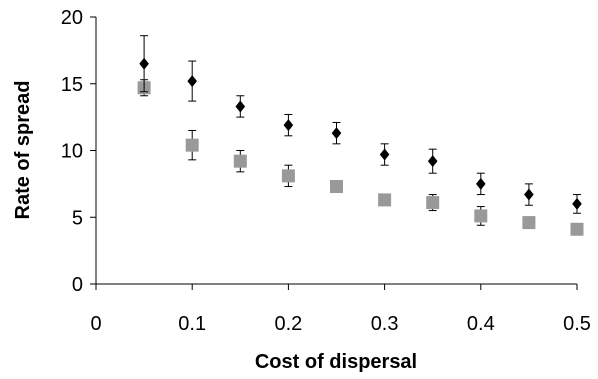 Image resolution: width=598 pixels, height=379 pixels. What do you see at coordinates (77, 218) in the screenshot?
I see `y-tick-label: 5` at bounding box center [77, 218].